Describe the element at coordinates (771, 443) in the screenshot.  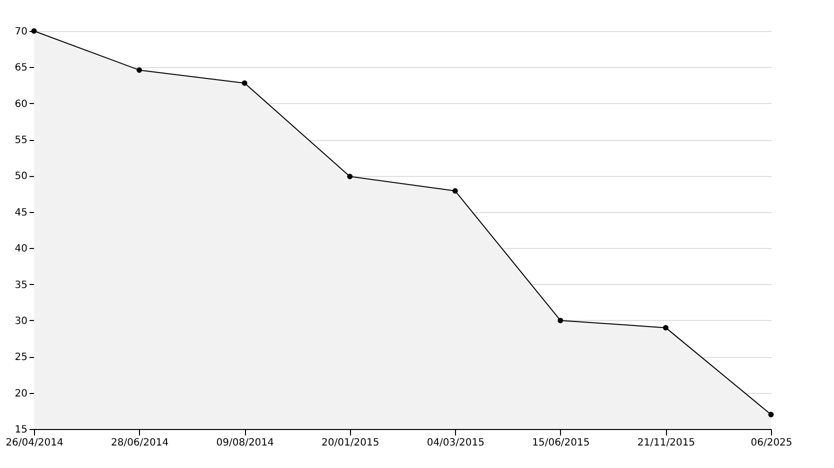
I see `x-tick-label: 06/2025` at that location.